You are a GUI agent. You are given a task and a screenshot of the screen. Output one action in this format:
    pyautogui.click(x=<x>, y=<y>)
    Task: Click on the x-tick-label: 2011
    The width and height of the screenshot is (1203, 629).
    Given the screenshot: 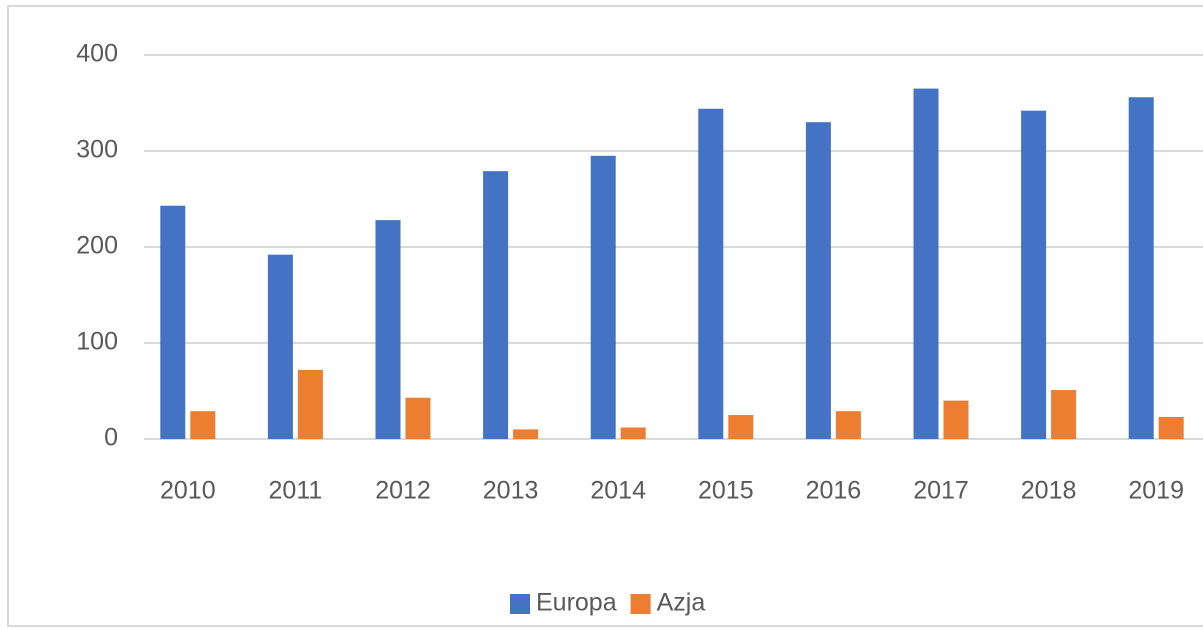 What is the action you would take?
    pyautogui.click(x=296, y=491)
    